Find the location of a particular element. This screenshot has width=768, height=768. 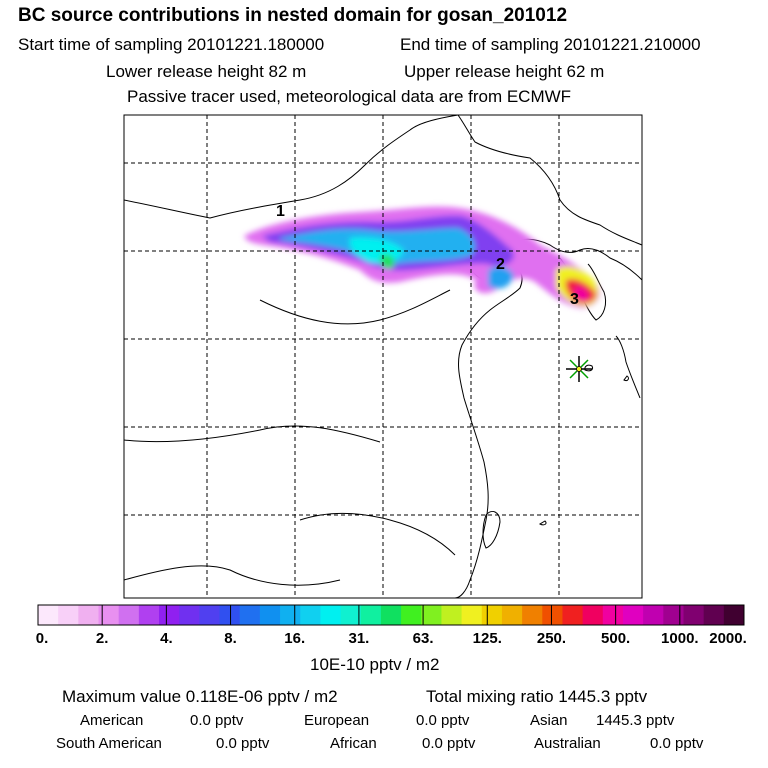

south-american-label: South American is located at coordinates (109, 743).